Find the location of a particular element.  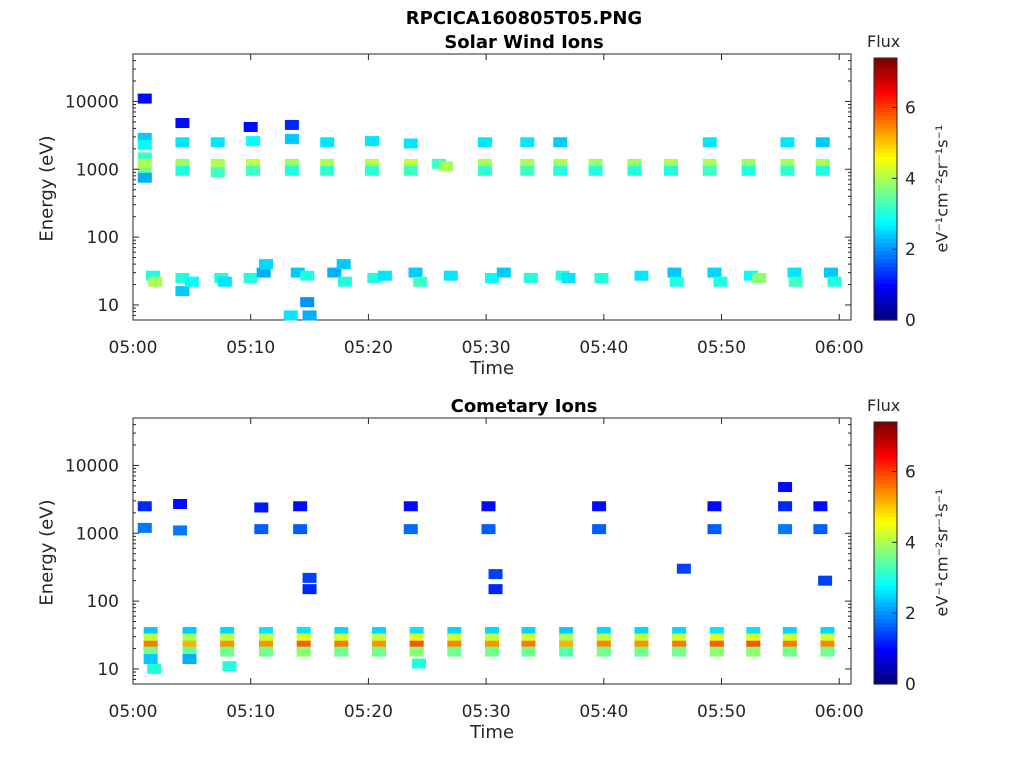

colorbar-units: eV⁻¹cm⁻²sr⁻¹s⁻¹ is located at coordinates (942, 188).